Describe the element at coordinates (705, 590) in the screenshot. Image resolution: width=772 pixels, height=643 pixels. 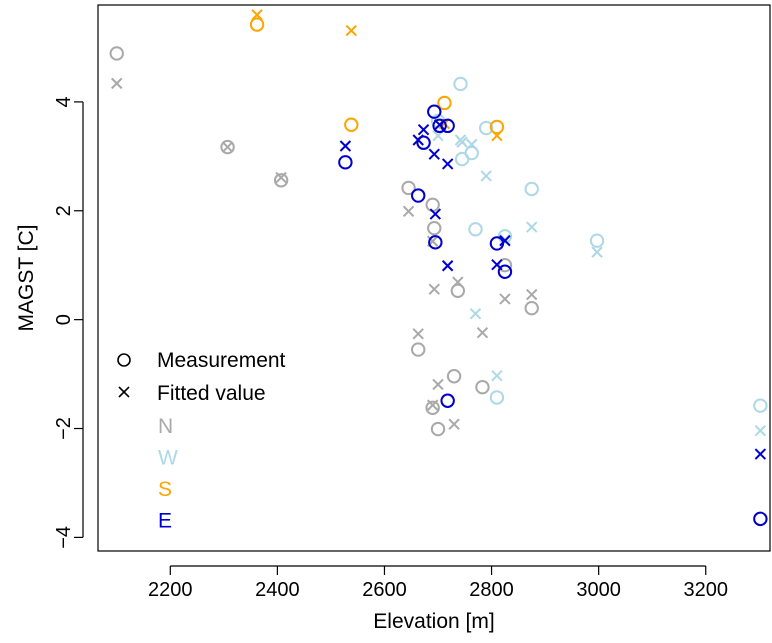
I see `x-tick-label: 3200` at that location.